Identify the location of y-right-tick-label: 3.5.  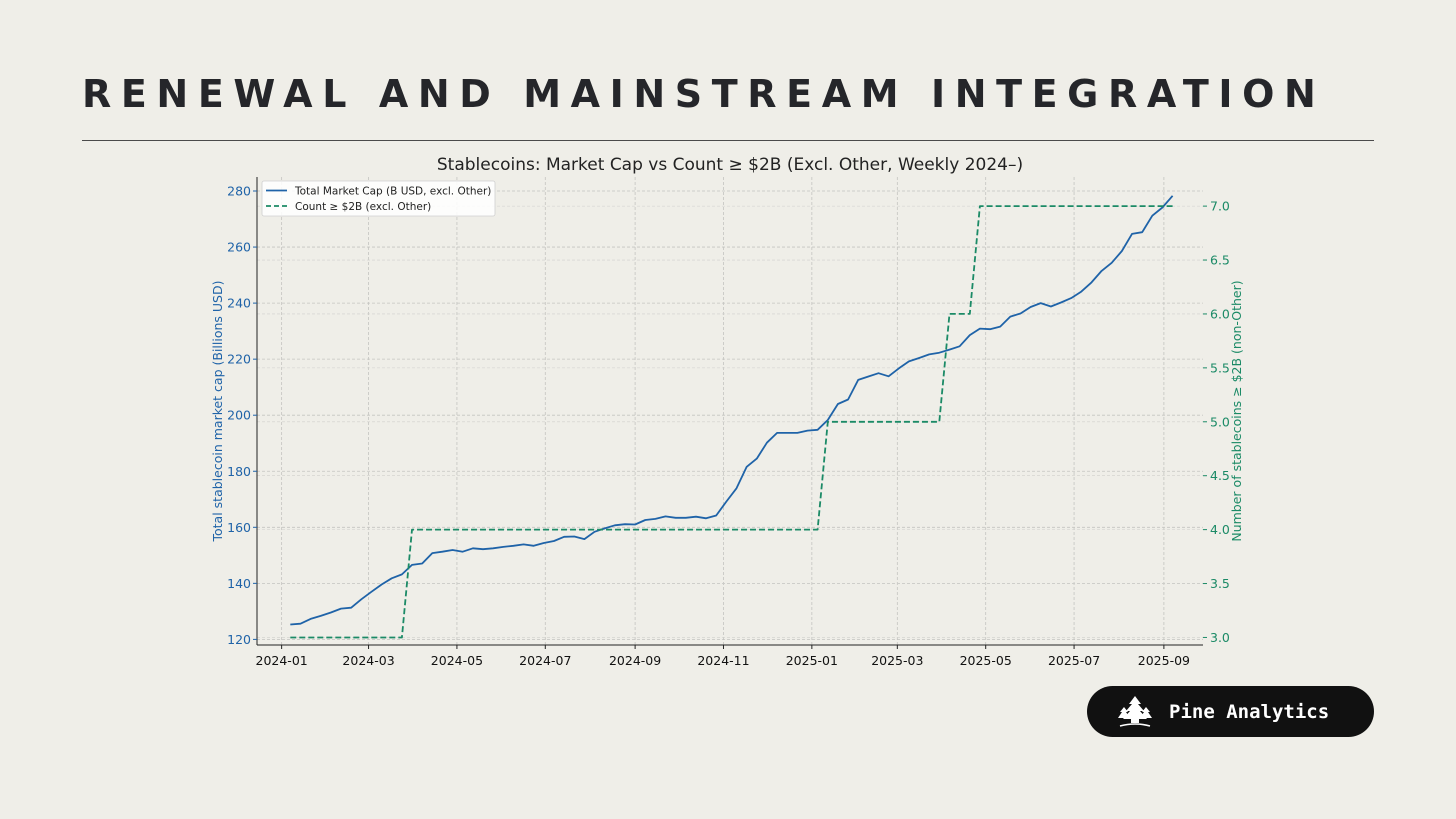
(1220, 583).